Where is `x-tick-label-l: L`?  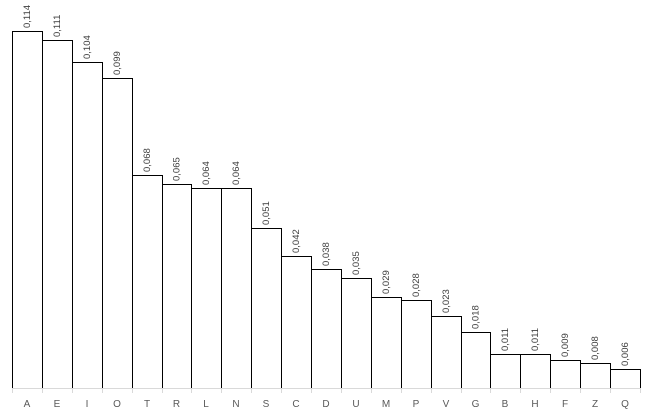
x-tick-label-l: L is located at coordinates (206, 404).